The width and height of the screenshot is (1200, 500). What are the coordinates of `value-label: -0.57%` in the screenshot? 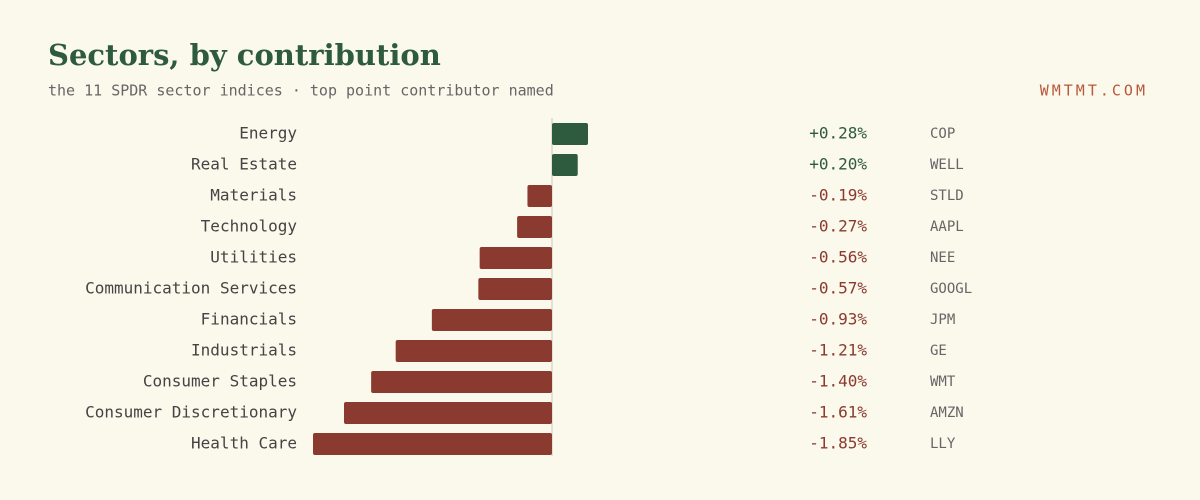 It's located at (838, 288).